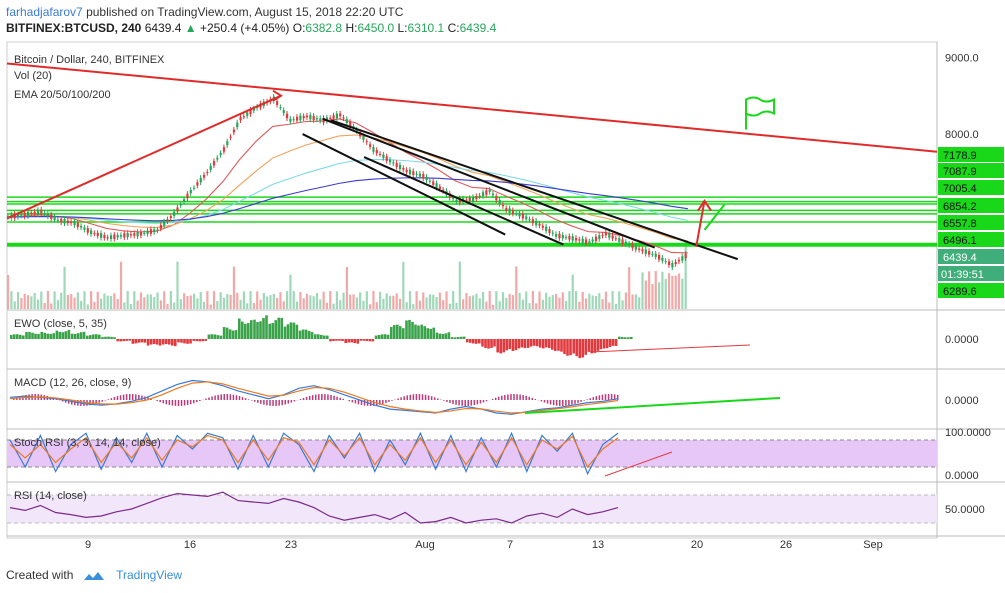 This screenshot has height=593, width=1005. Describe the element at coordinates (44, 12) in the screenshot. I see `author-link: farhadjafarov7` at that location.